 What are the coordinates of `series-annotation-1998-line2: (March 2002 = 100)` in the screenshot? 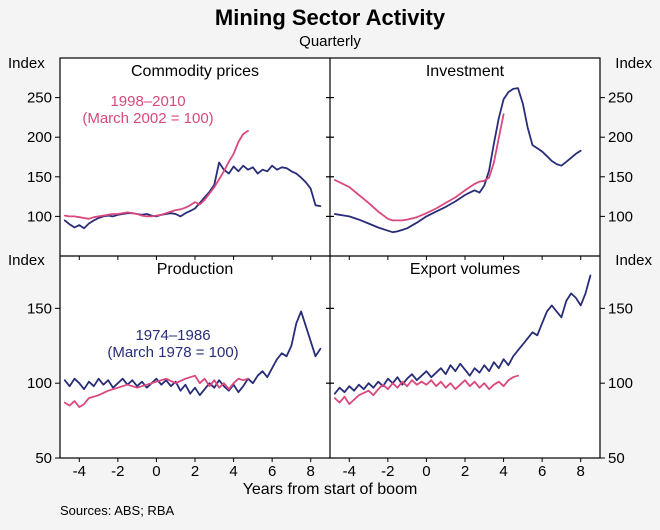 It's located at (148, 118).